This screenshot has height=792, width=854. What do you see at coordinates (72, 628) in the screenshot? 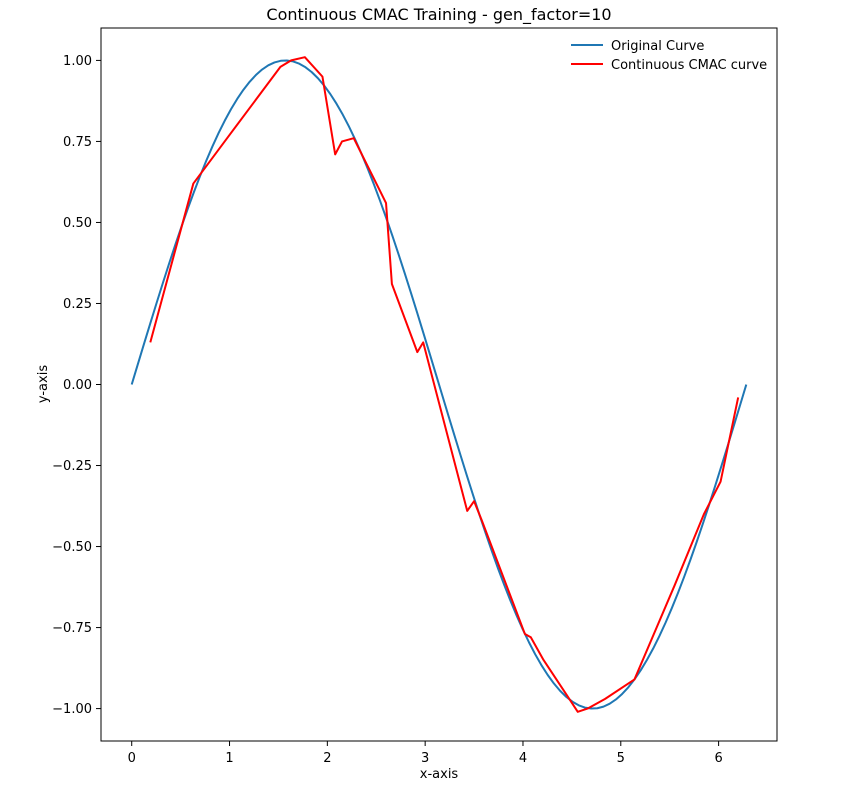
I see `y-tick-label: −0.75` at bounding box center [72, 628].